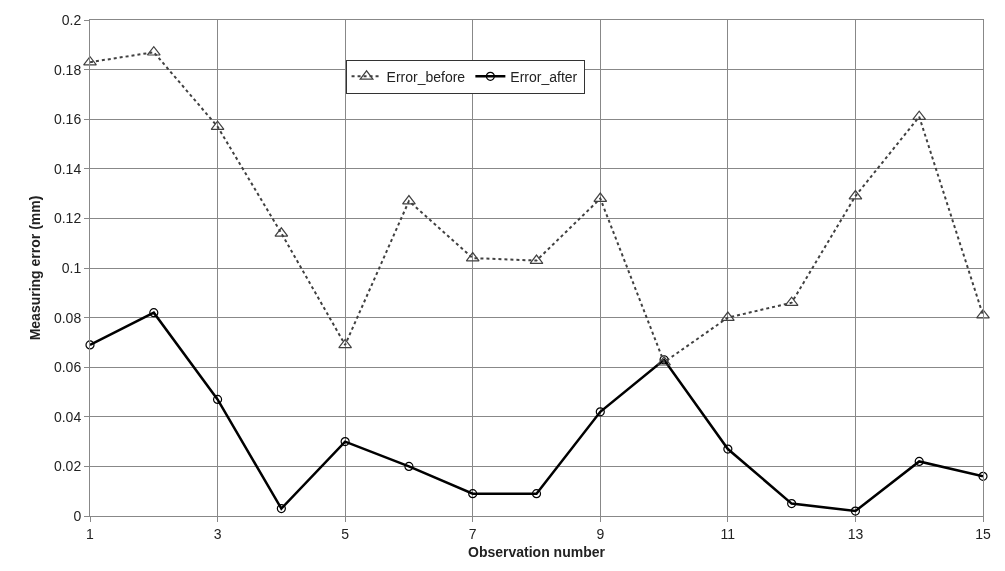 This screenshot has height=571, width=1005. What do you see at coordinates (67, 119) in the screenshot?
I see `y-tick-label: 0.16` at bounding box center [67, 119].